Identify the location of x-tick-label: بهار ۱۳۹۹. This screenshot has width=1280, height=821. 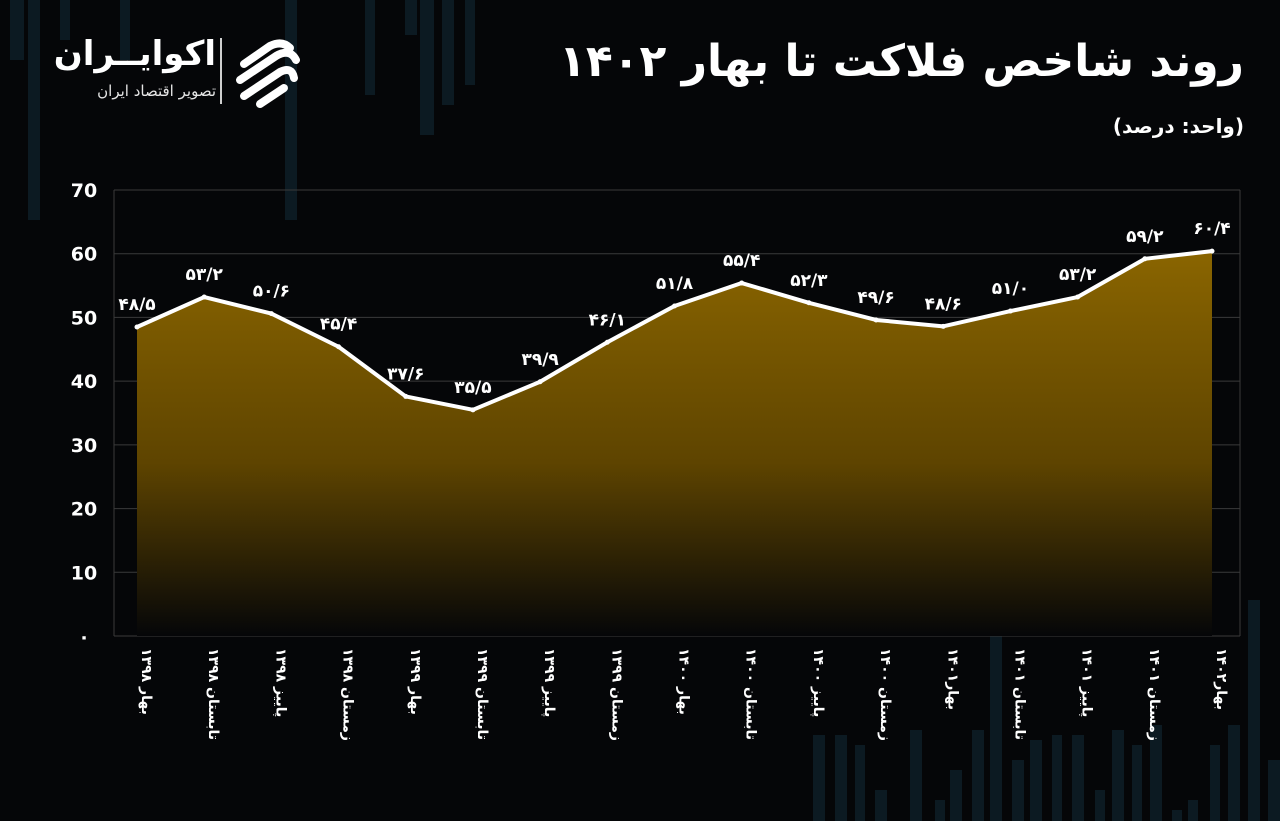
(415, 681).